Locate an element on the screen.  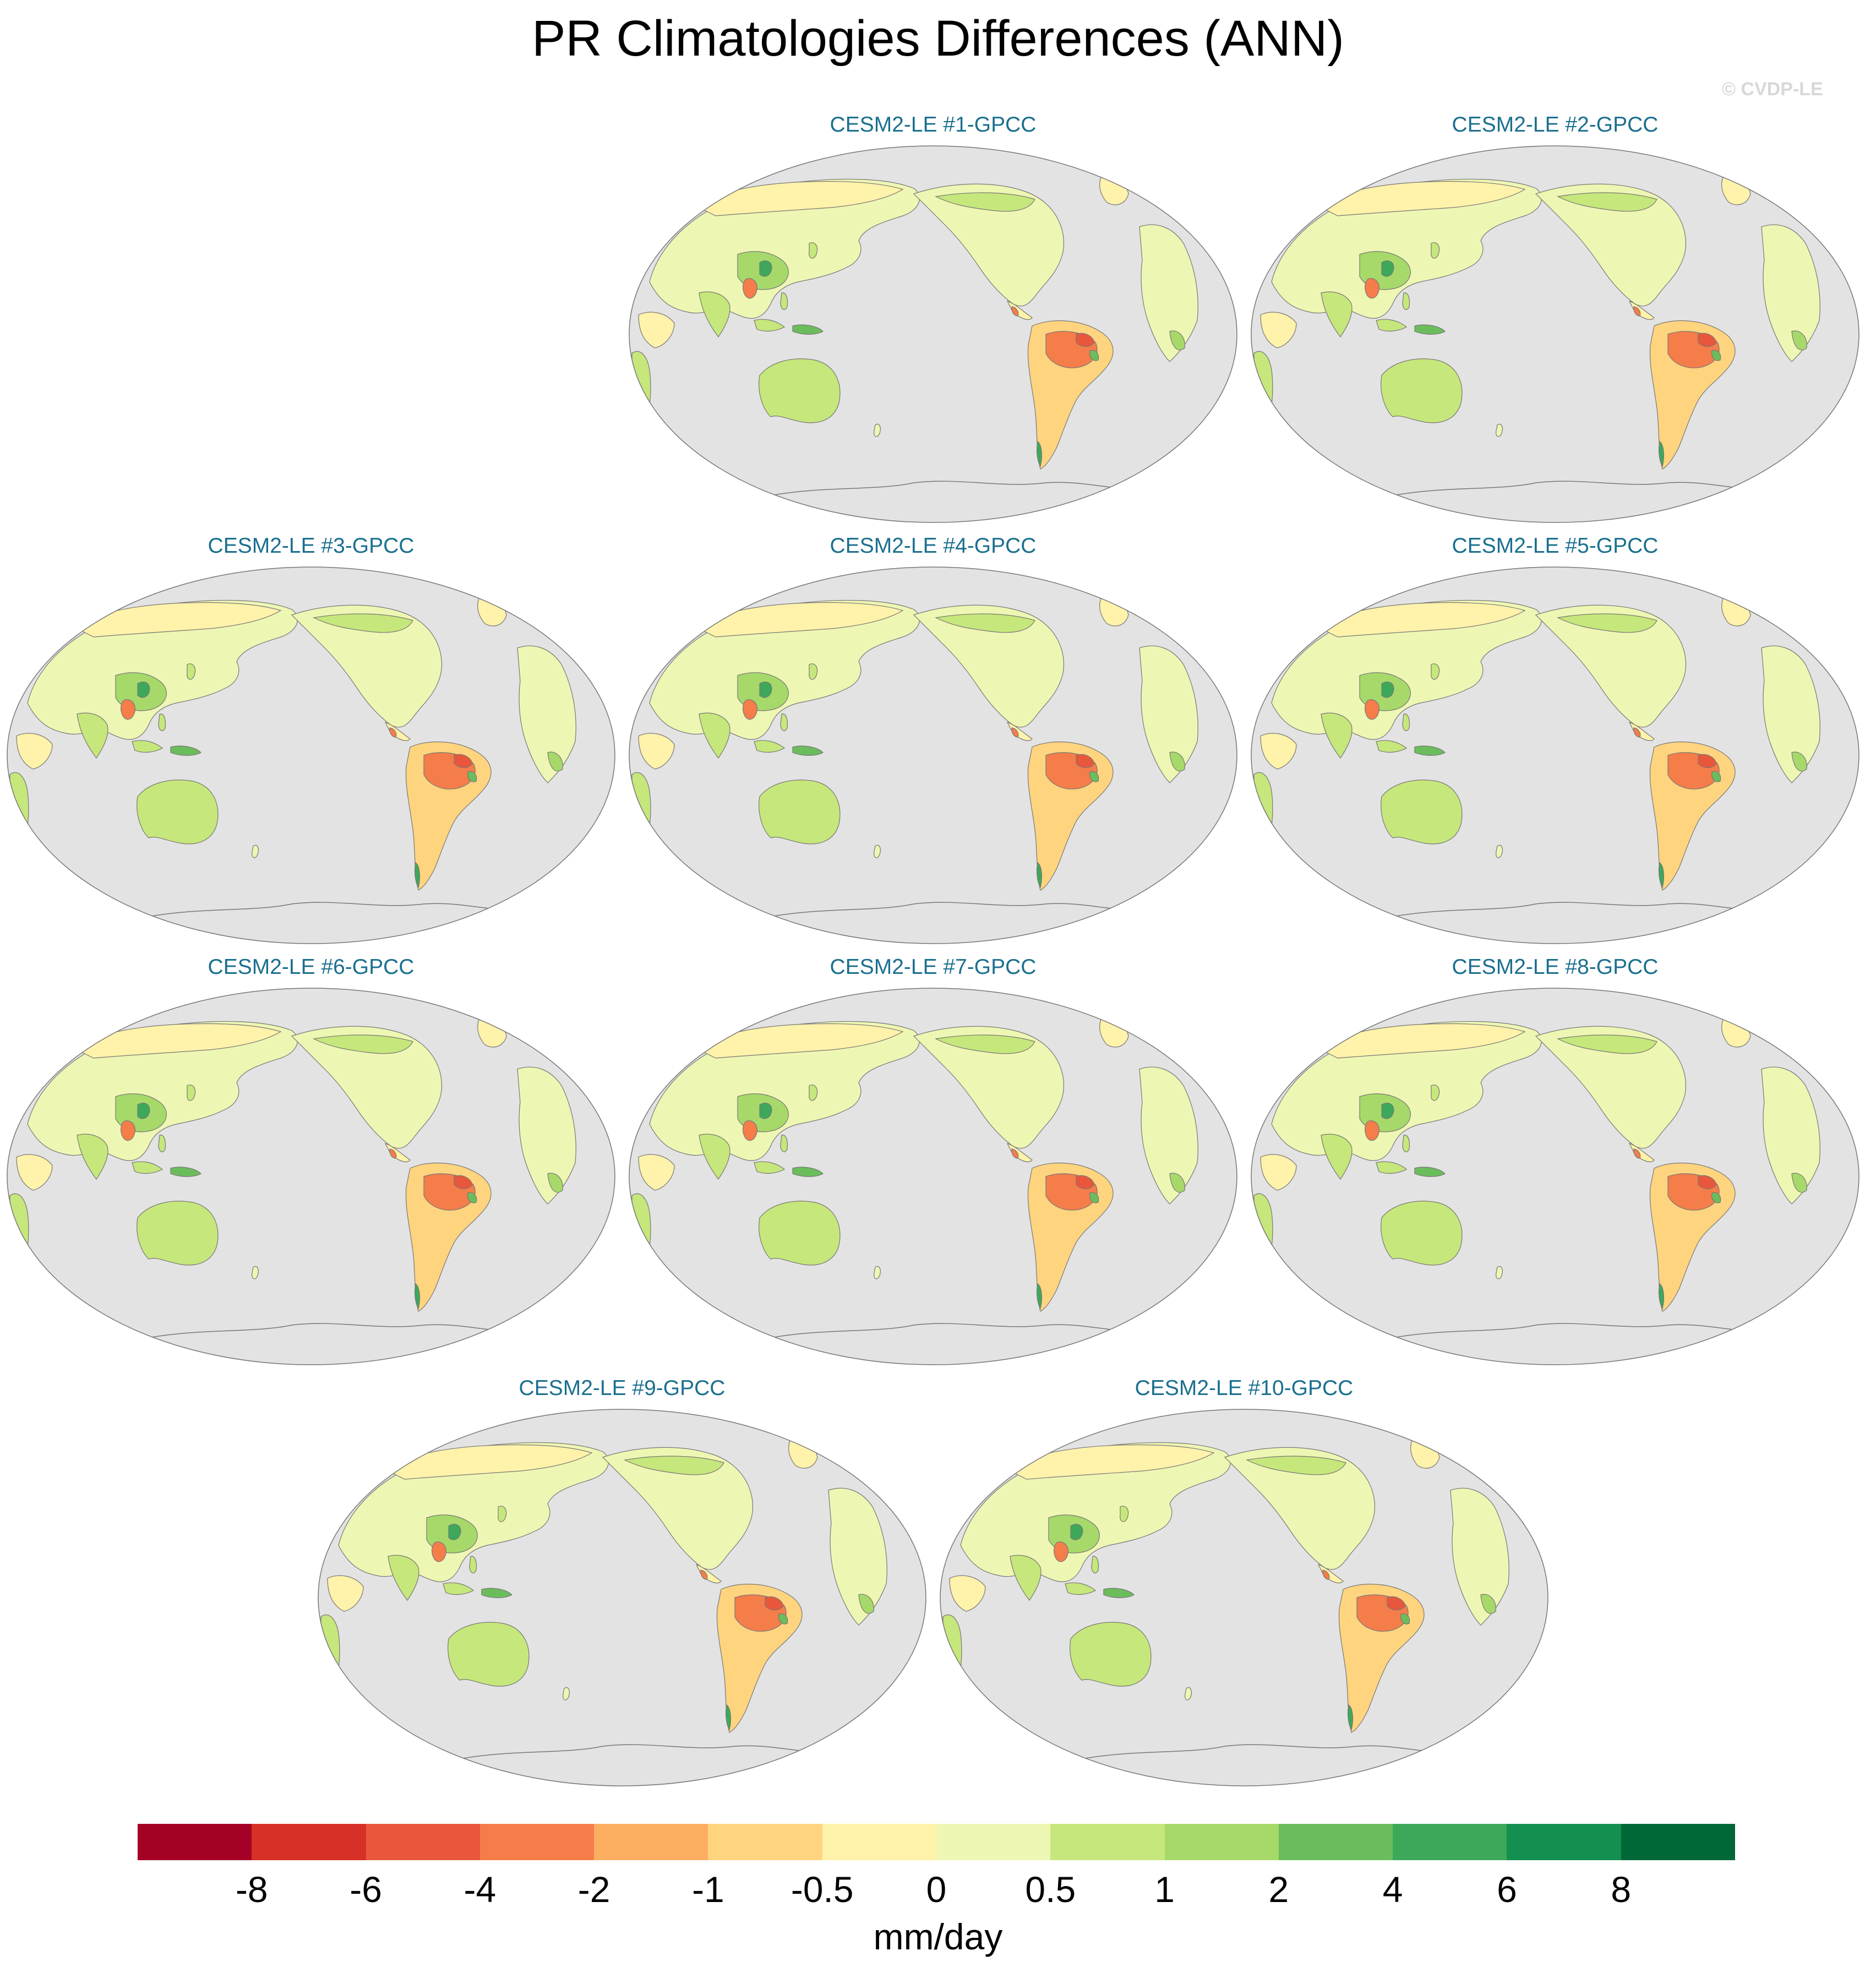
colorbar-tick-label: -2 is located at coordinates (593, 1889).